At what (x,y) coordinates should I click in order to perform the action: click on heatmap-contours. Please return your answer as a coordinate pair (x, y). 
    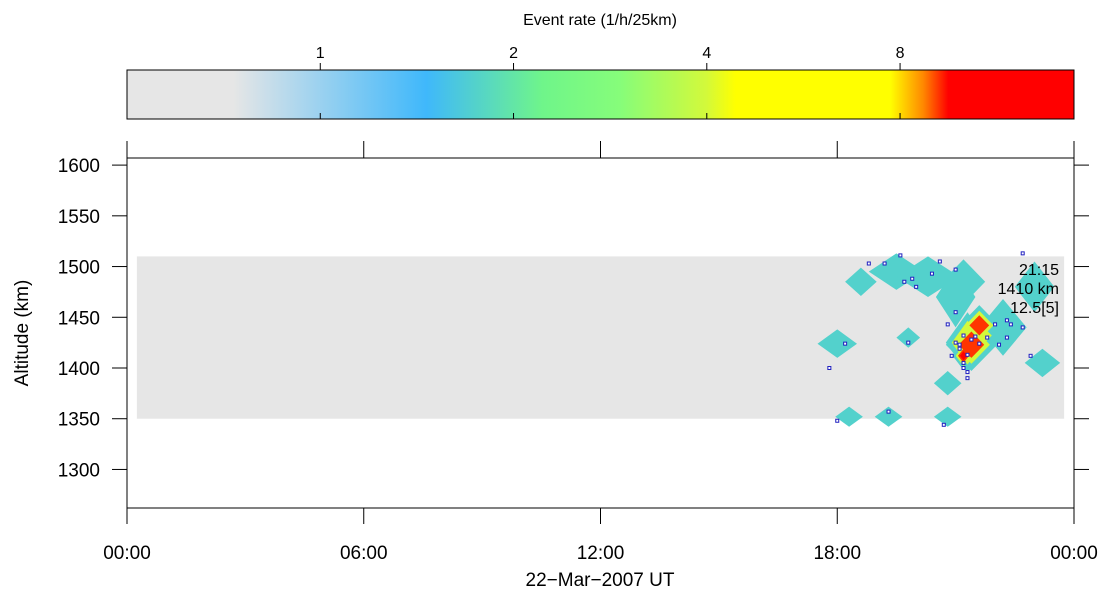
    Looking at the image, I should click on (939, 340).